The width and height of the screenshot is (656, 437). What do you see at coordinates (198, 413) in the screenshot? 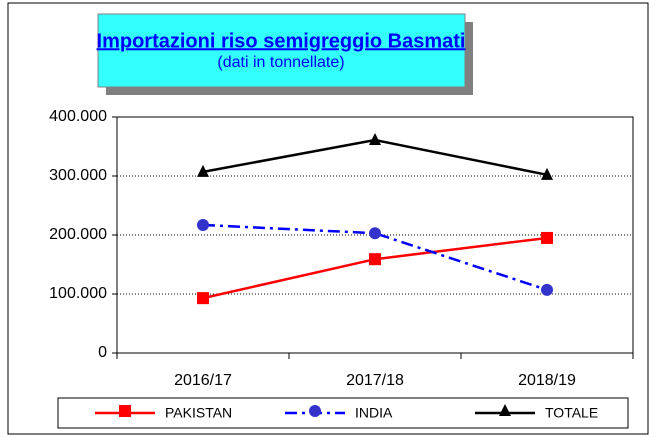
I see `legend-label: PAKISTAN` at bounding box center [198, 413].